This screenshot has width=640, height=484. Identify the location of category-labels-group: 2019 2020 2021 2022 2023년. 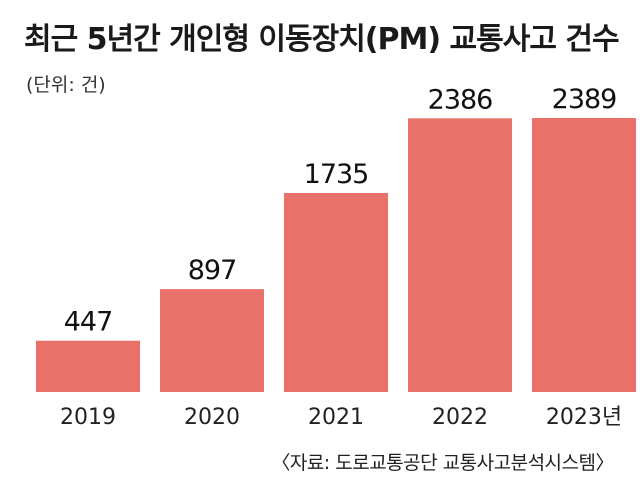
(341, 417).